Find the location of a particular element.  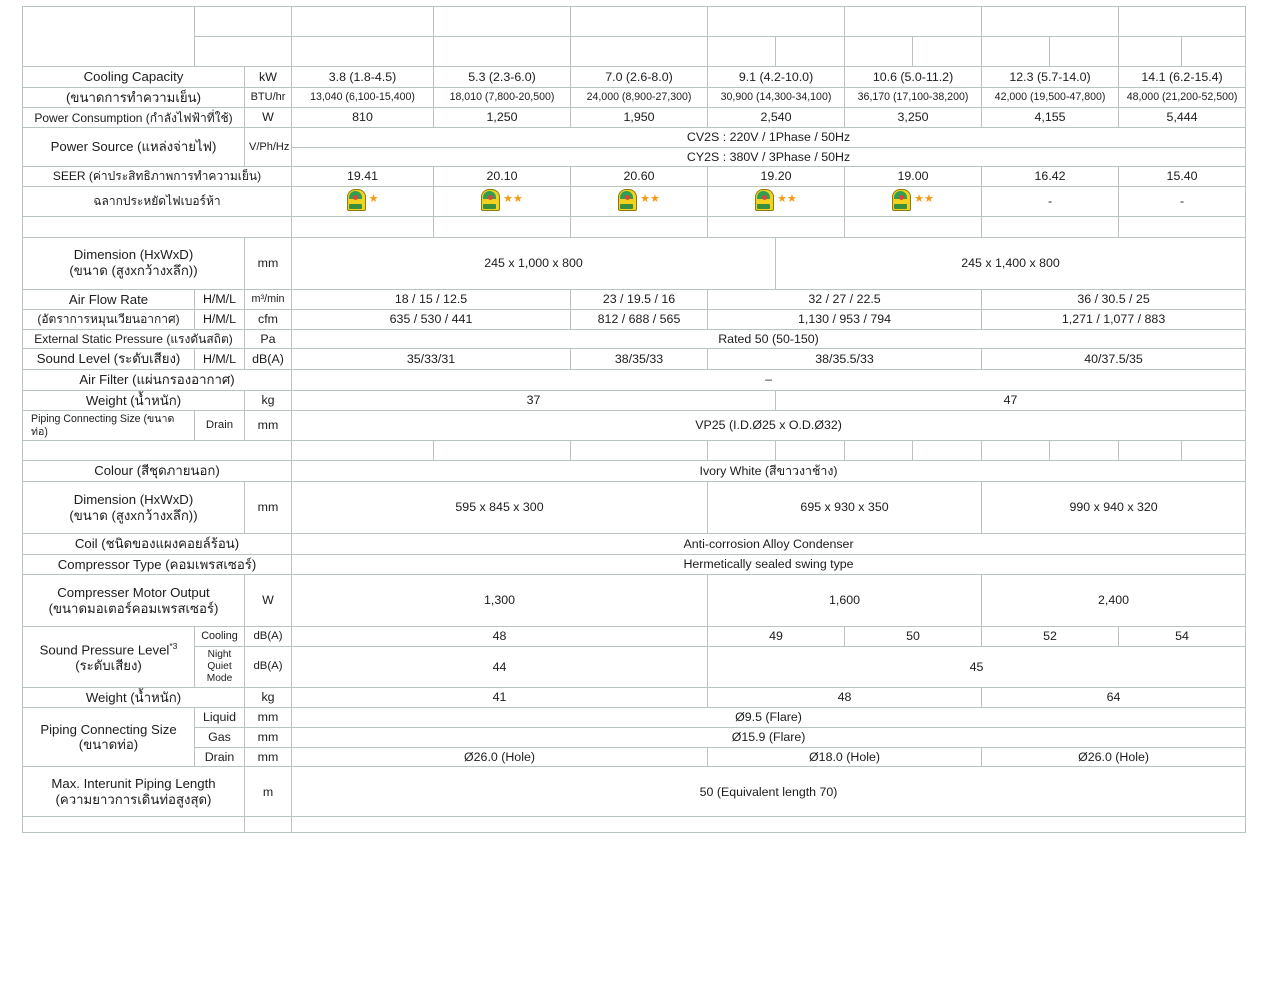

outdoor-model-1: RZF18CV2S is located at coordinates (502, 52).